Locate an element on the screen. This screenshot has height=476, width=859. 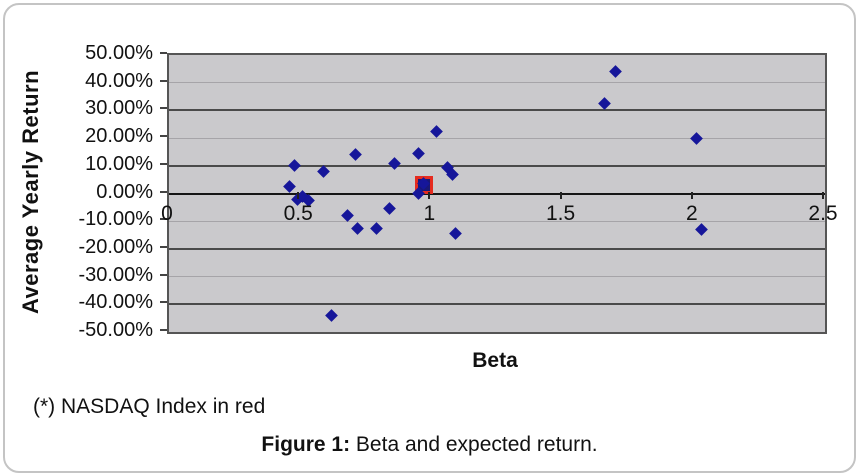
x-axis-line is located at coordinates (497, 193).